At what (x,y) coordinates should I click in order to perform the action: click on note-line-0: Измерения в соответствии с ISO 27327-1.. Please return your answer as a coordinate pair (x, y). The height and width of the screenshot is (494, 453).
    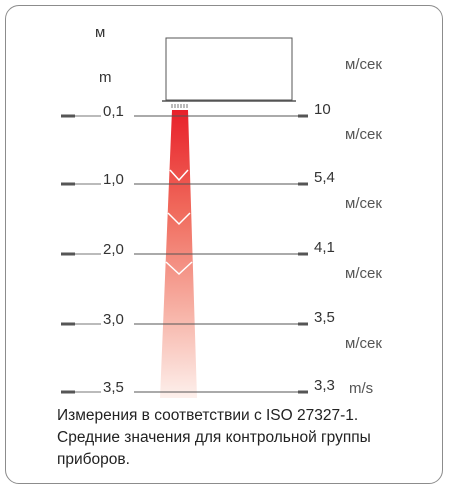
    Looking at the image, I should click on (208, 415).